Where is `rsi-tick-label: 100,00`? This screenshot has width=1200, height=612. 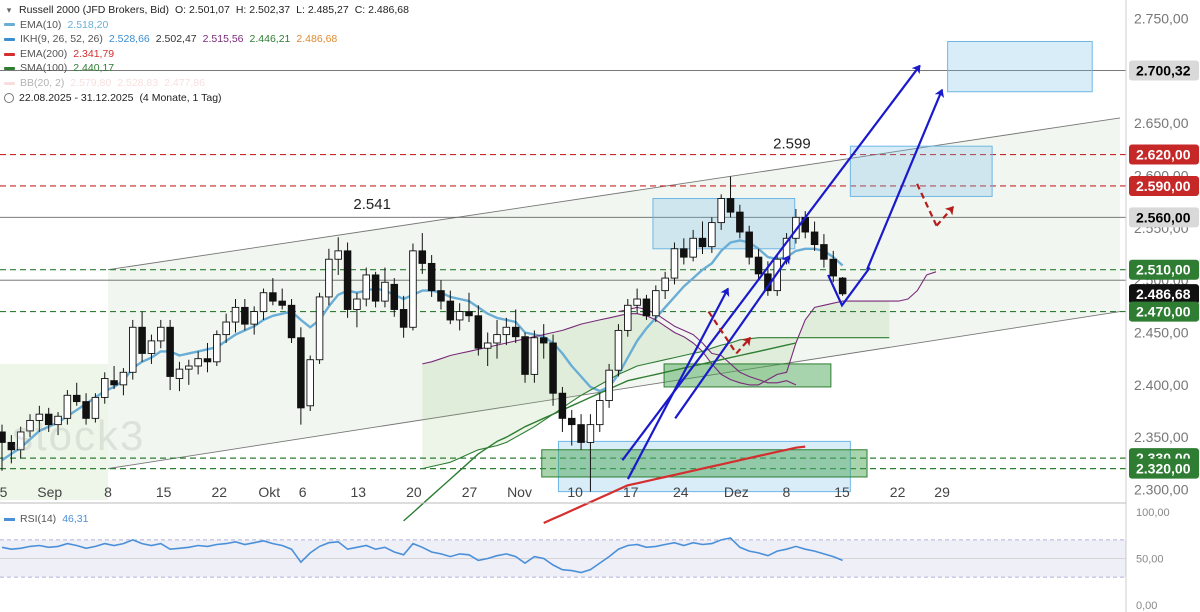
rsi-tick-label: 100,00 is located at coordinates (1153, 513).